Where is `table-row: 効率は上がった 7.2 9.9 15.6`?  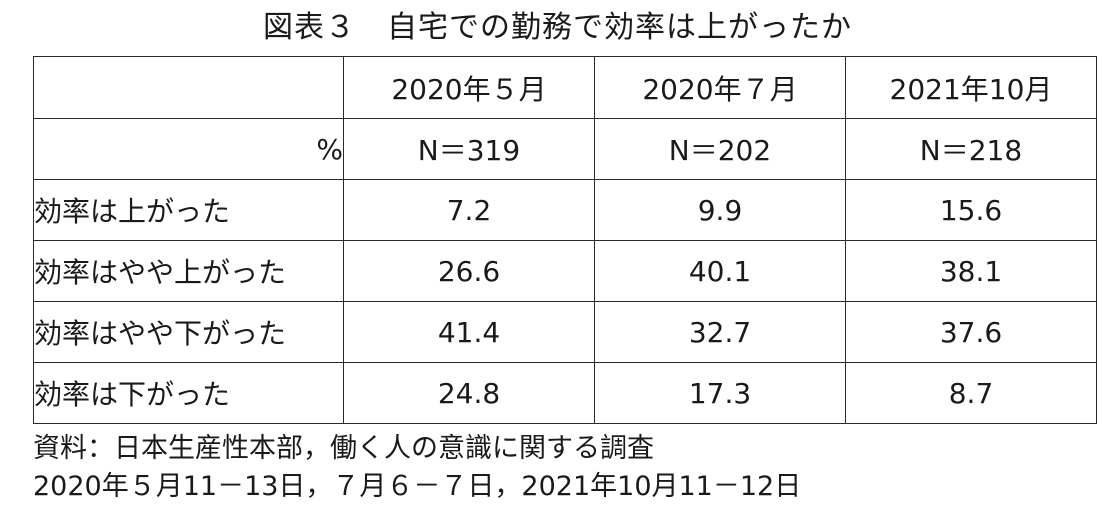
table-row: 効率は上がった 7.2 9.9 15.6 is located at coordinates (565, 210).